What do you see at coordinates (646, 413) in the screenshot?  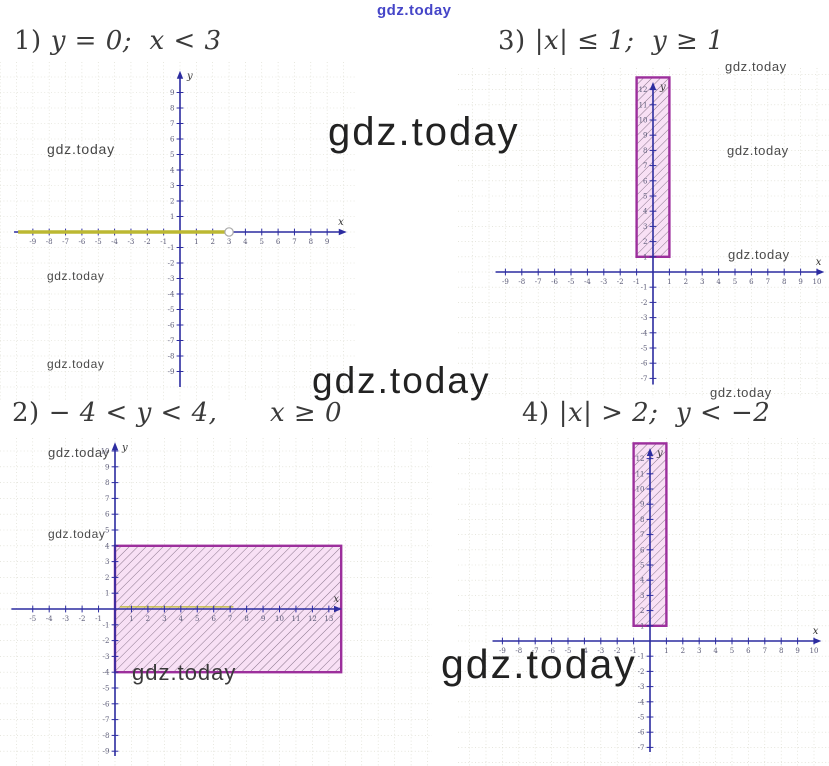 I see `problem-4-title: 4) |x| > 2; y < −2` at bounding box center [646, 413].